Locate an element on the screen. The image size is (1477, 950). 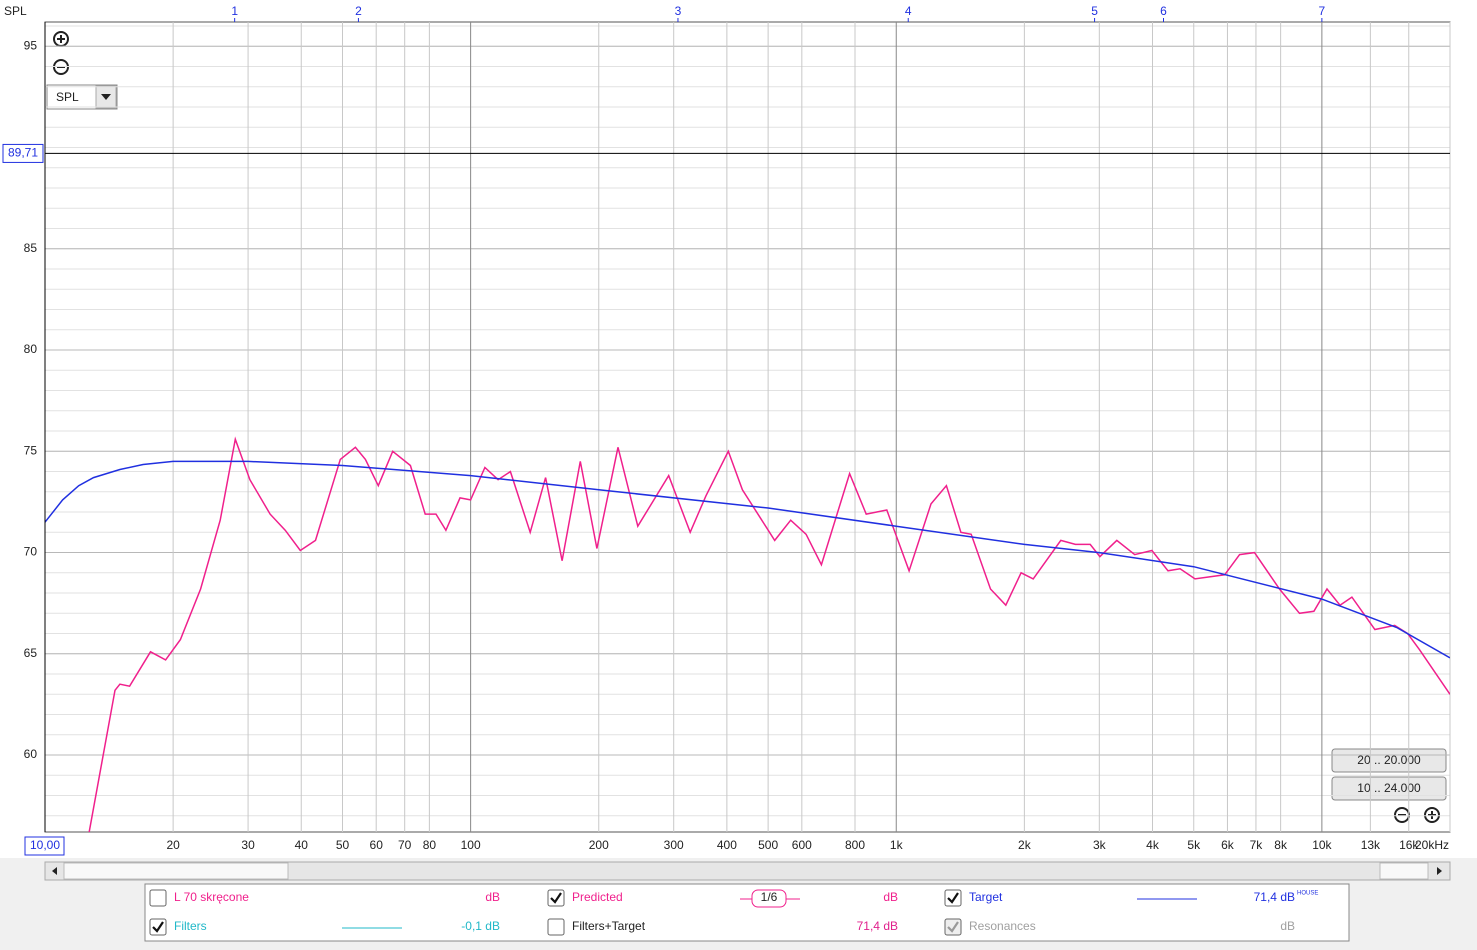
range-button: 20 .. 20.000 is located at coordinates (1389, 760).